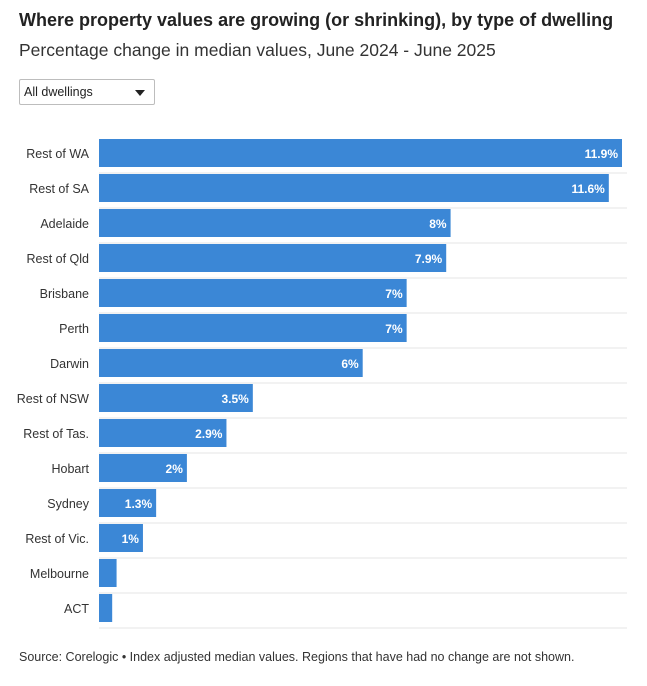 This screenshot has width=647, height=686. Describe the element at coordinates (131, 539) in the screenshot. I see `data-label: 1%` at that location.